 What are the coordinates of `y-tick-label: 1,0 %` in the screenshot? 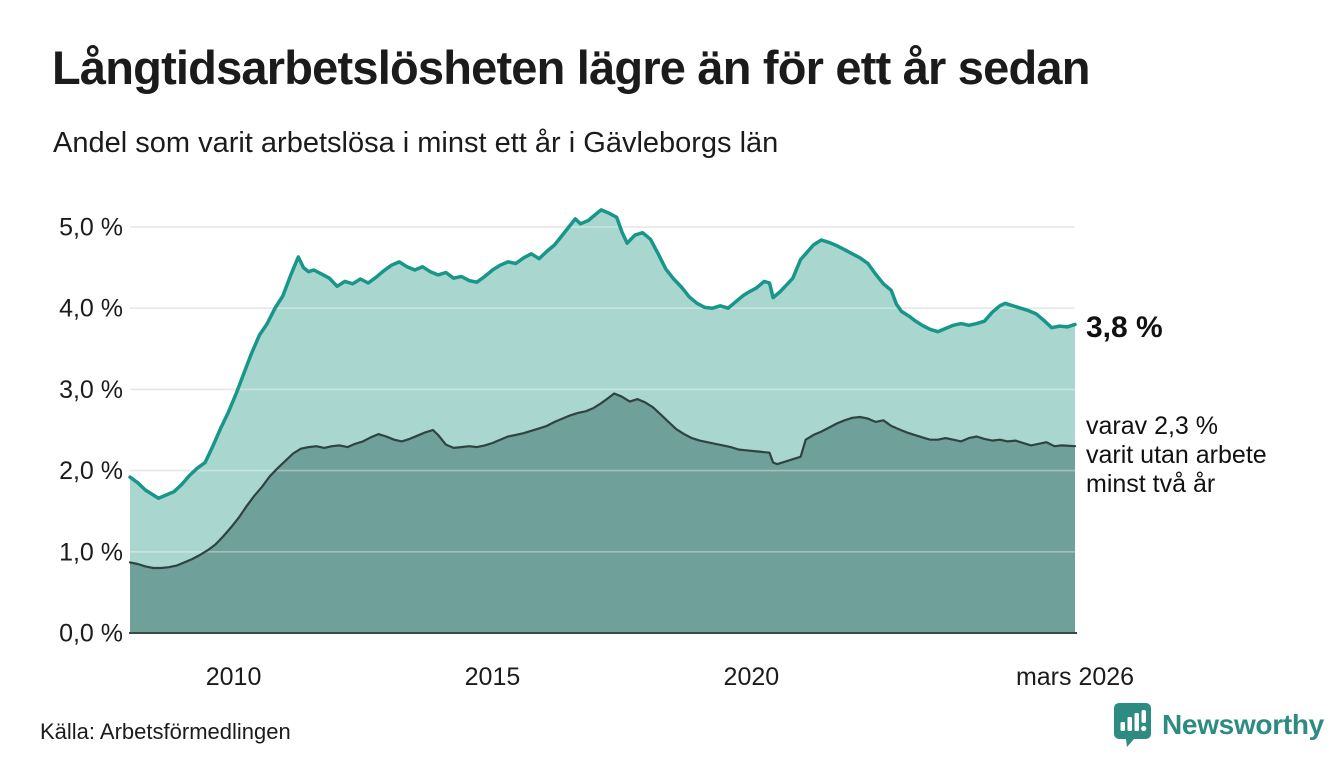 It's located at (91, 552).